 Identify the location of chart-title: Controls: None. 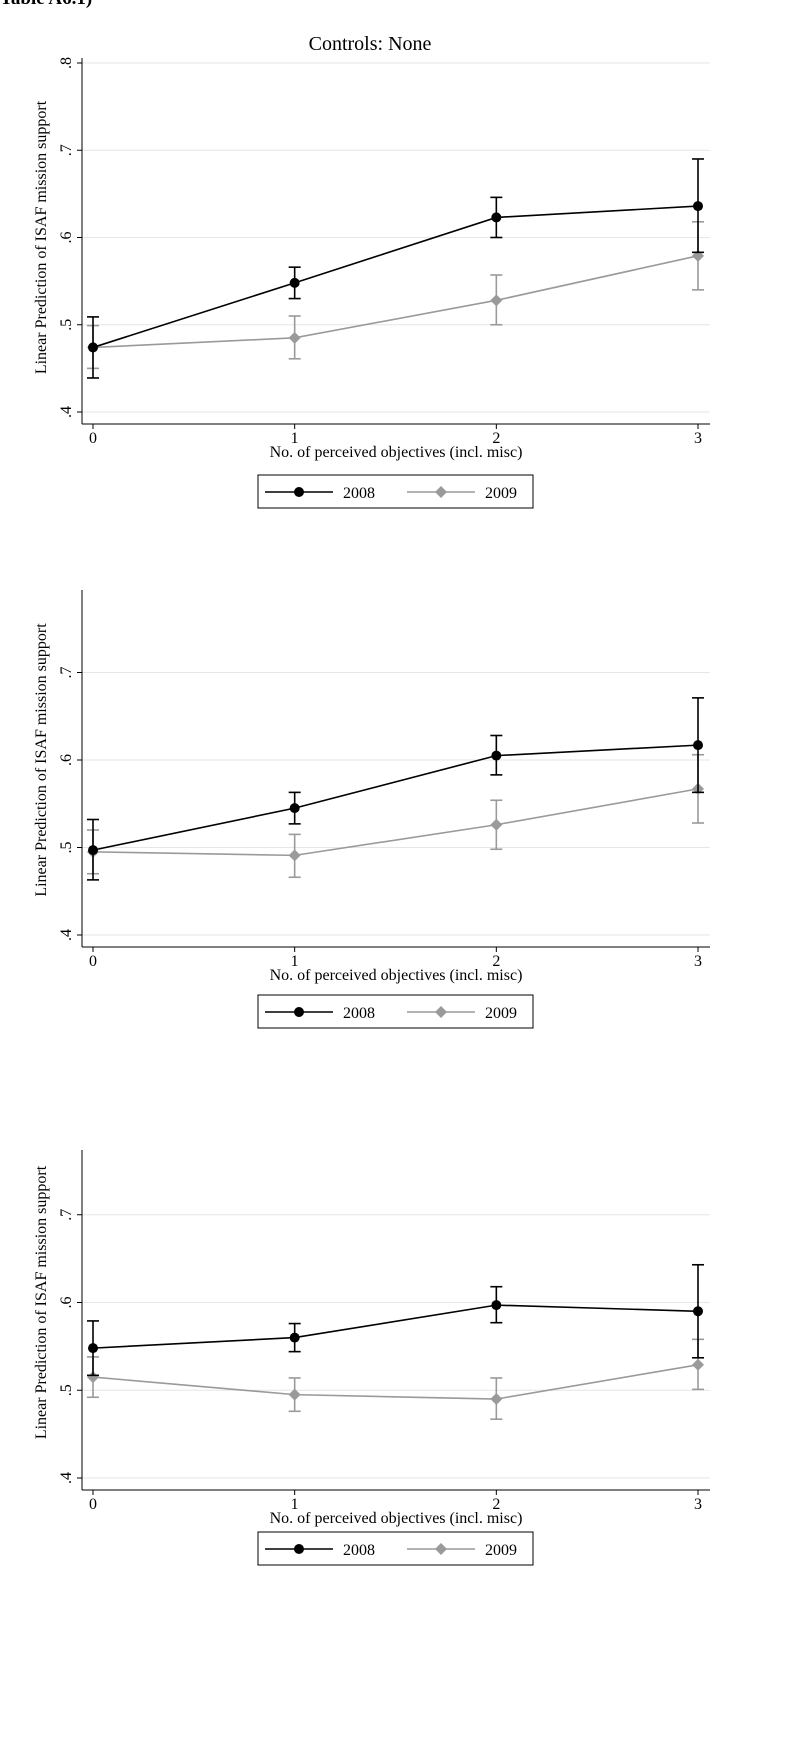
(370, 44).